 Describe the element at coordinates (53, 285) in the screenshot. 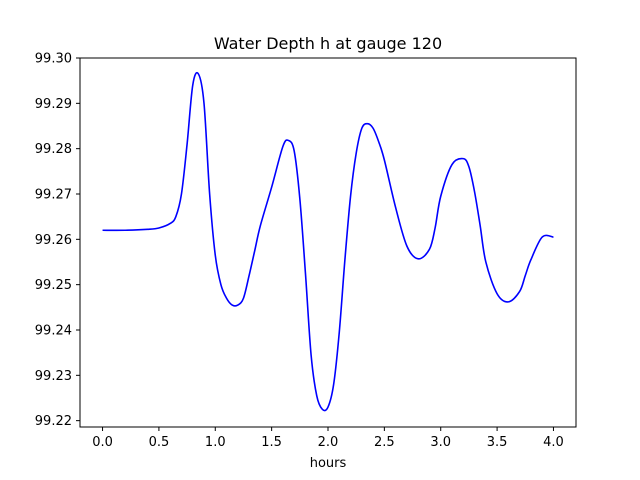

I see `y-tick-label: 99.25` at that location.